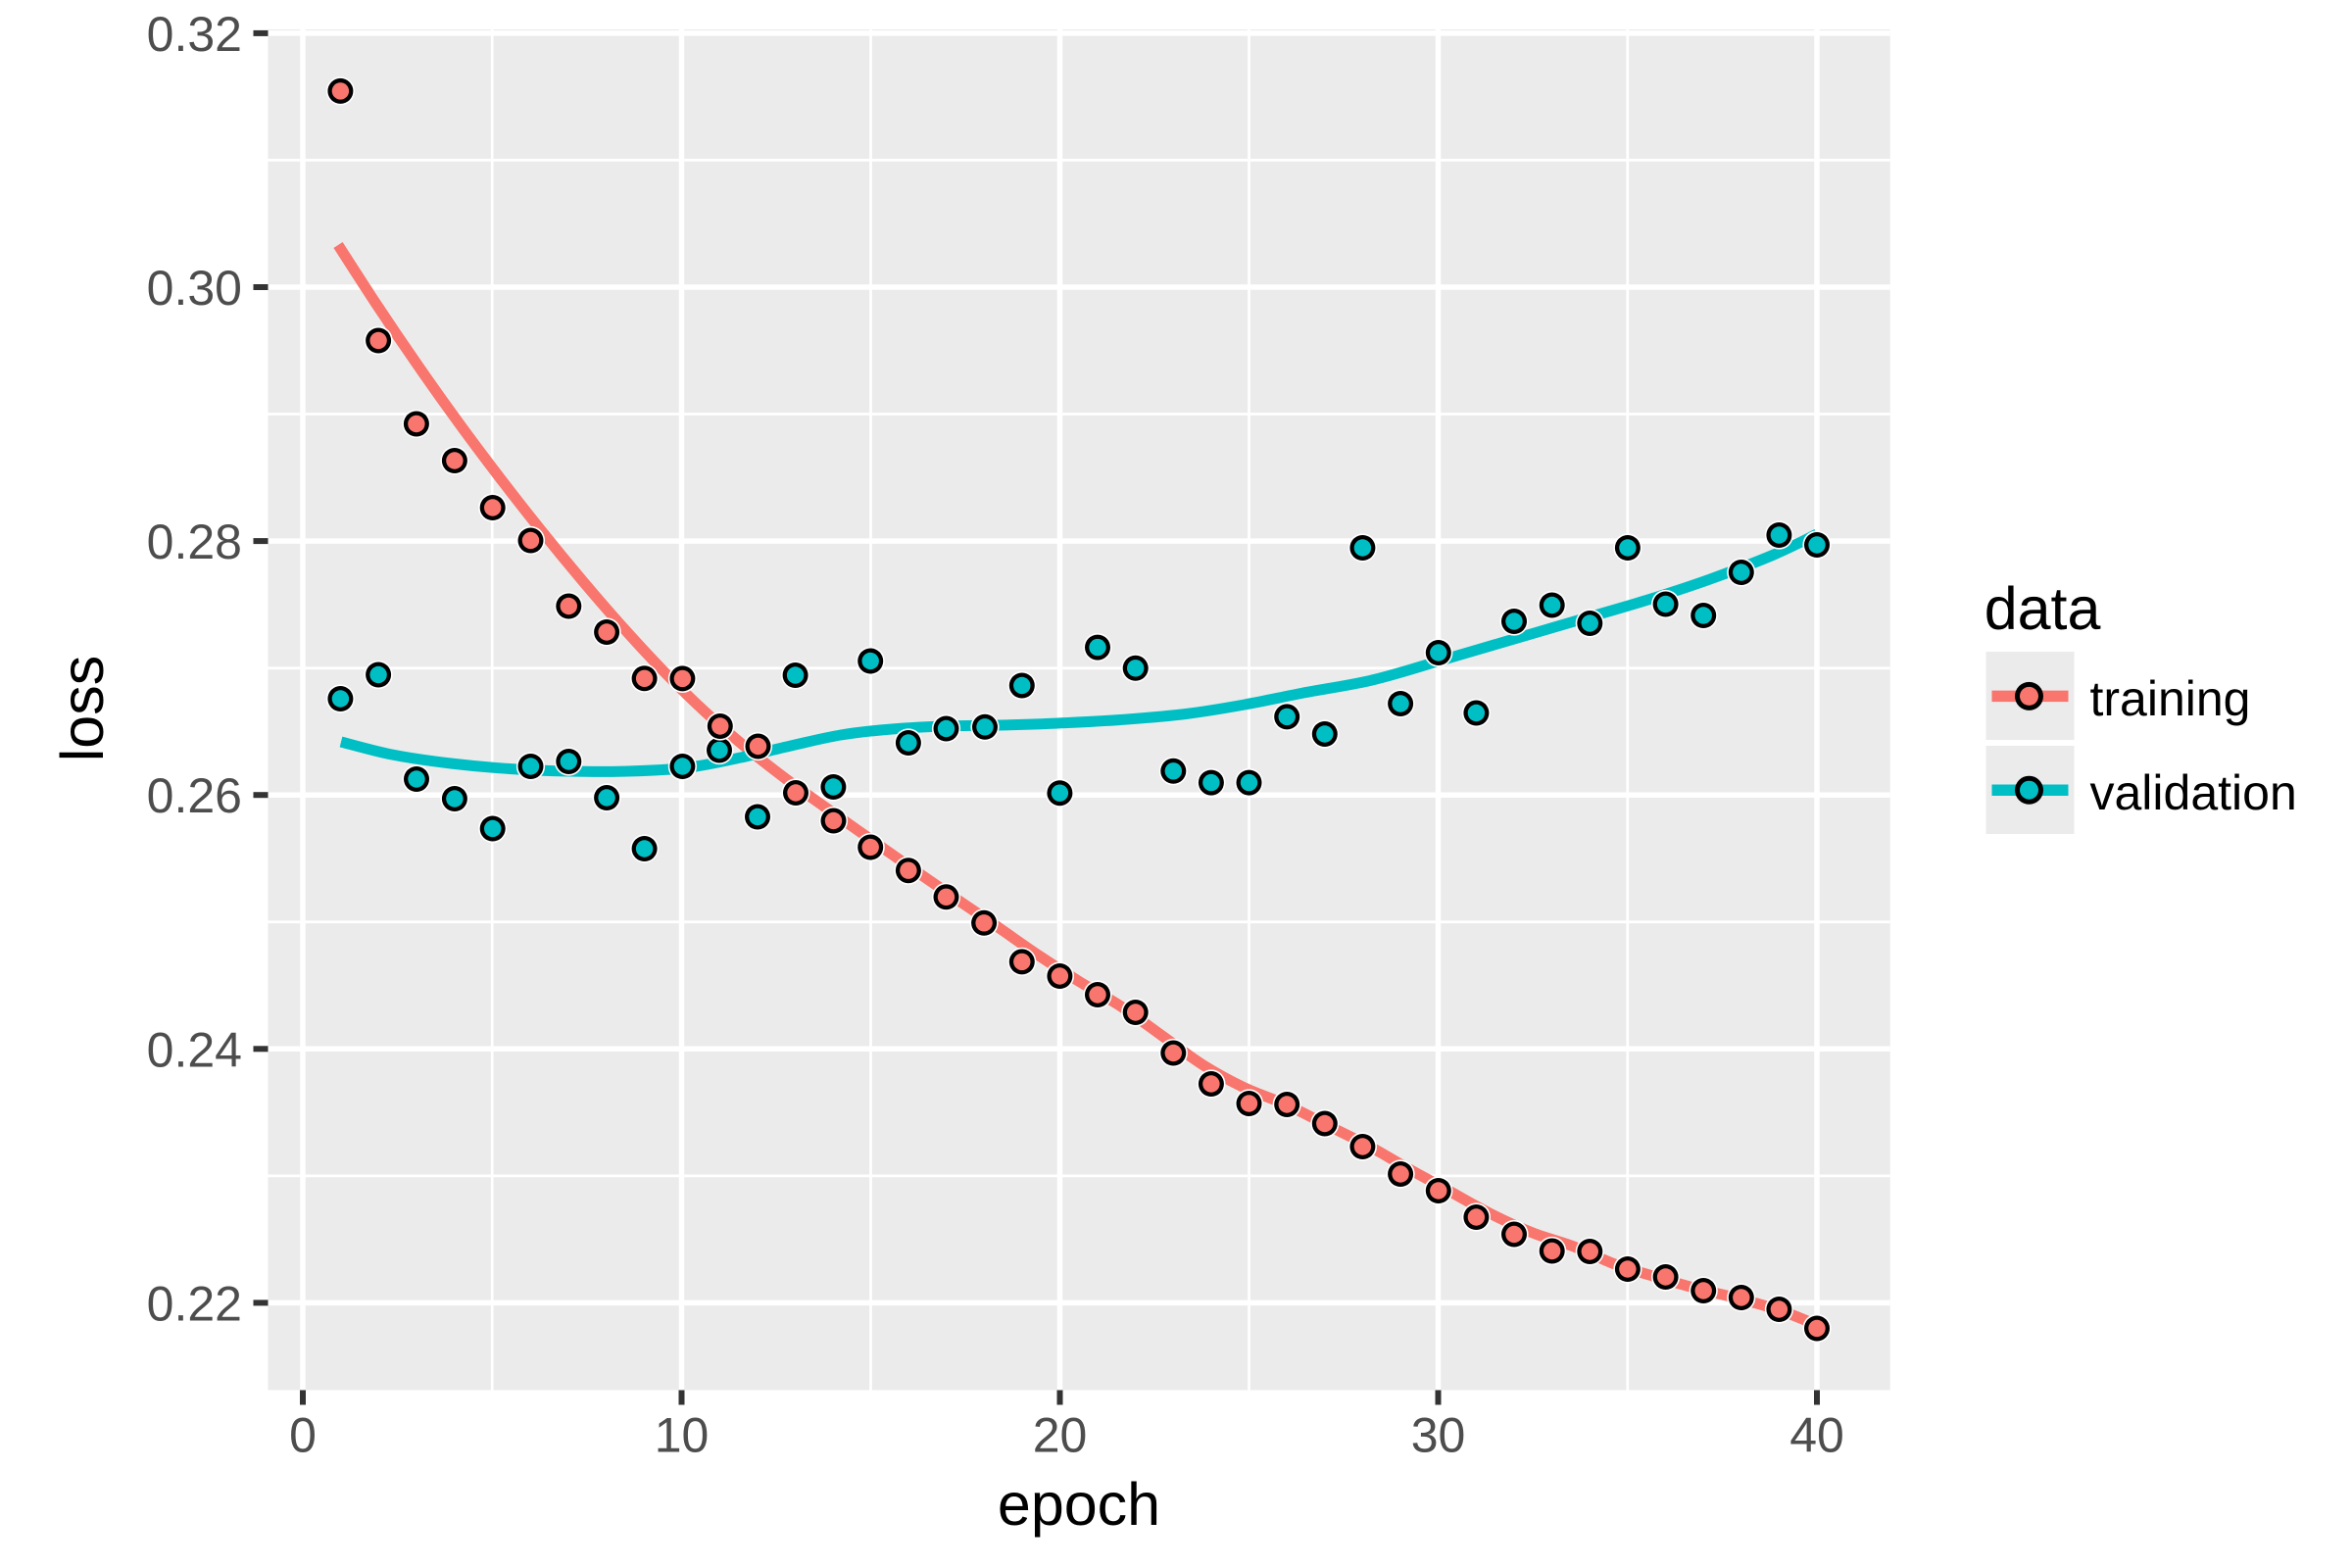 The image size is (2352, 1568). I want to click on svg-text: 0.22, so click(194, 1303).